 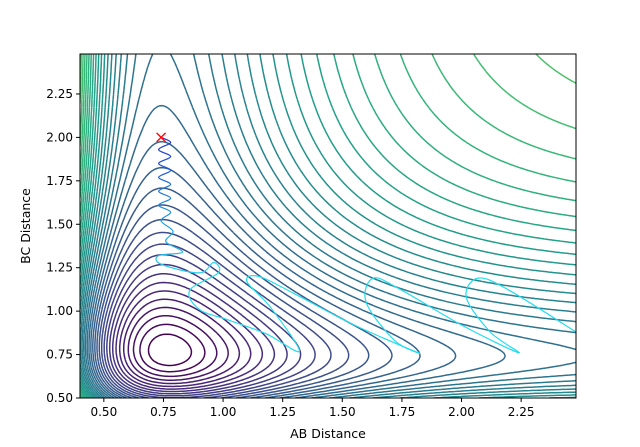 I want to click on y-axis-ticks: 0.50 0.75 1.00 1.25 1.50 1.75 2.00 2.25, so click(x=63, y=246).